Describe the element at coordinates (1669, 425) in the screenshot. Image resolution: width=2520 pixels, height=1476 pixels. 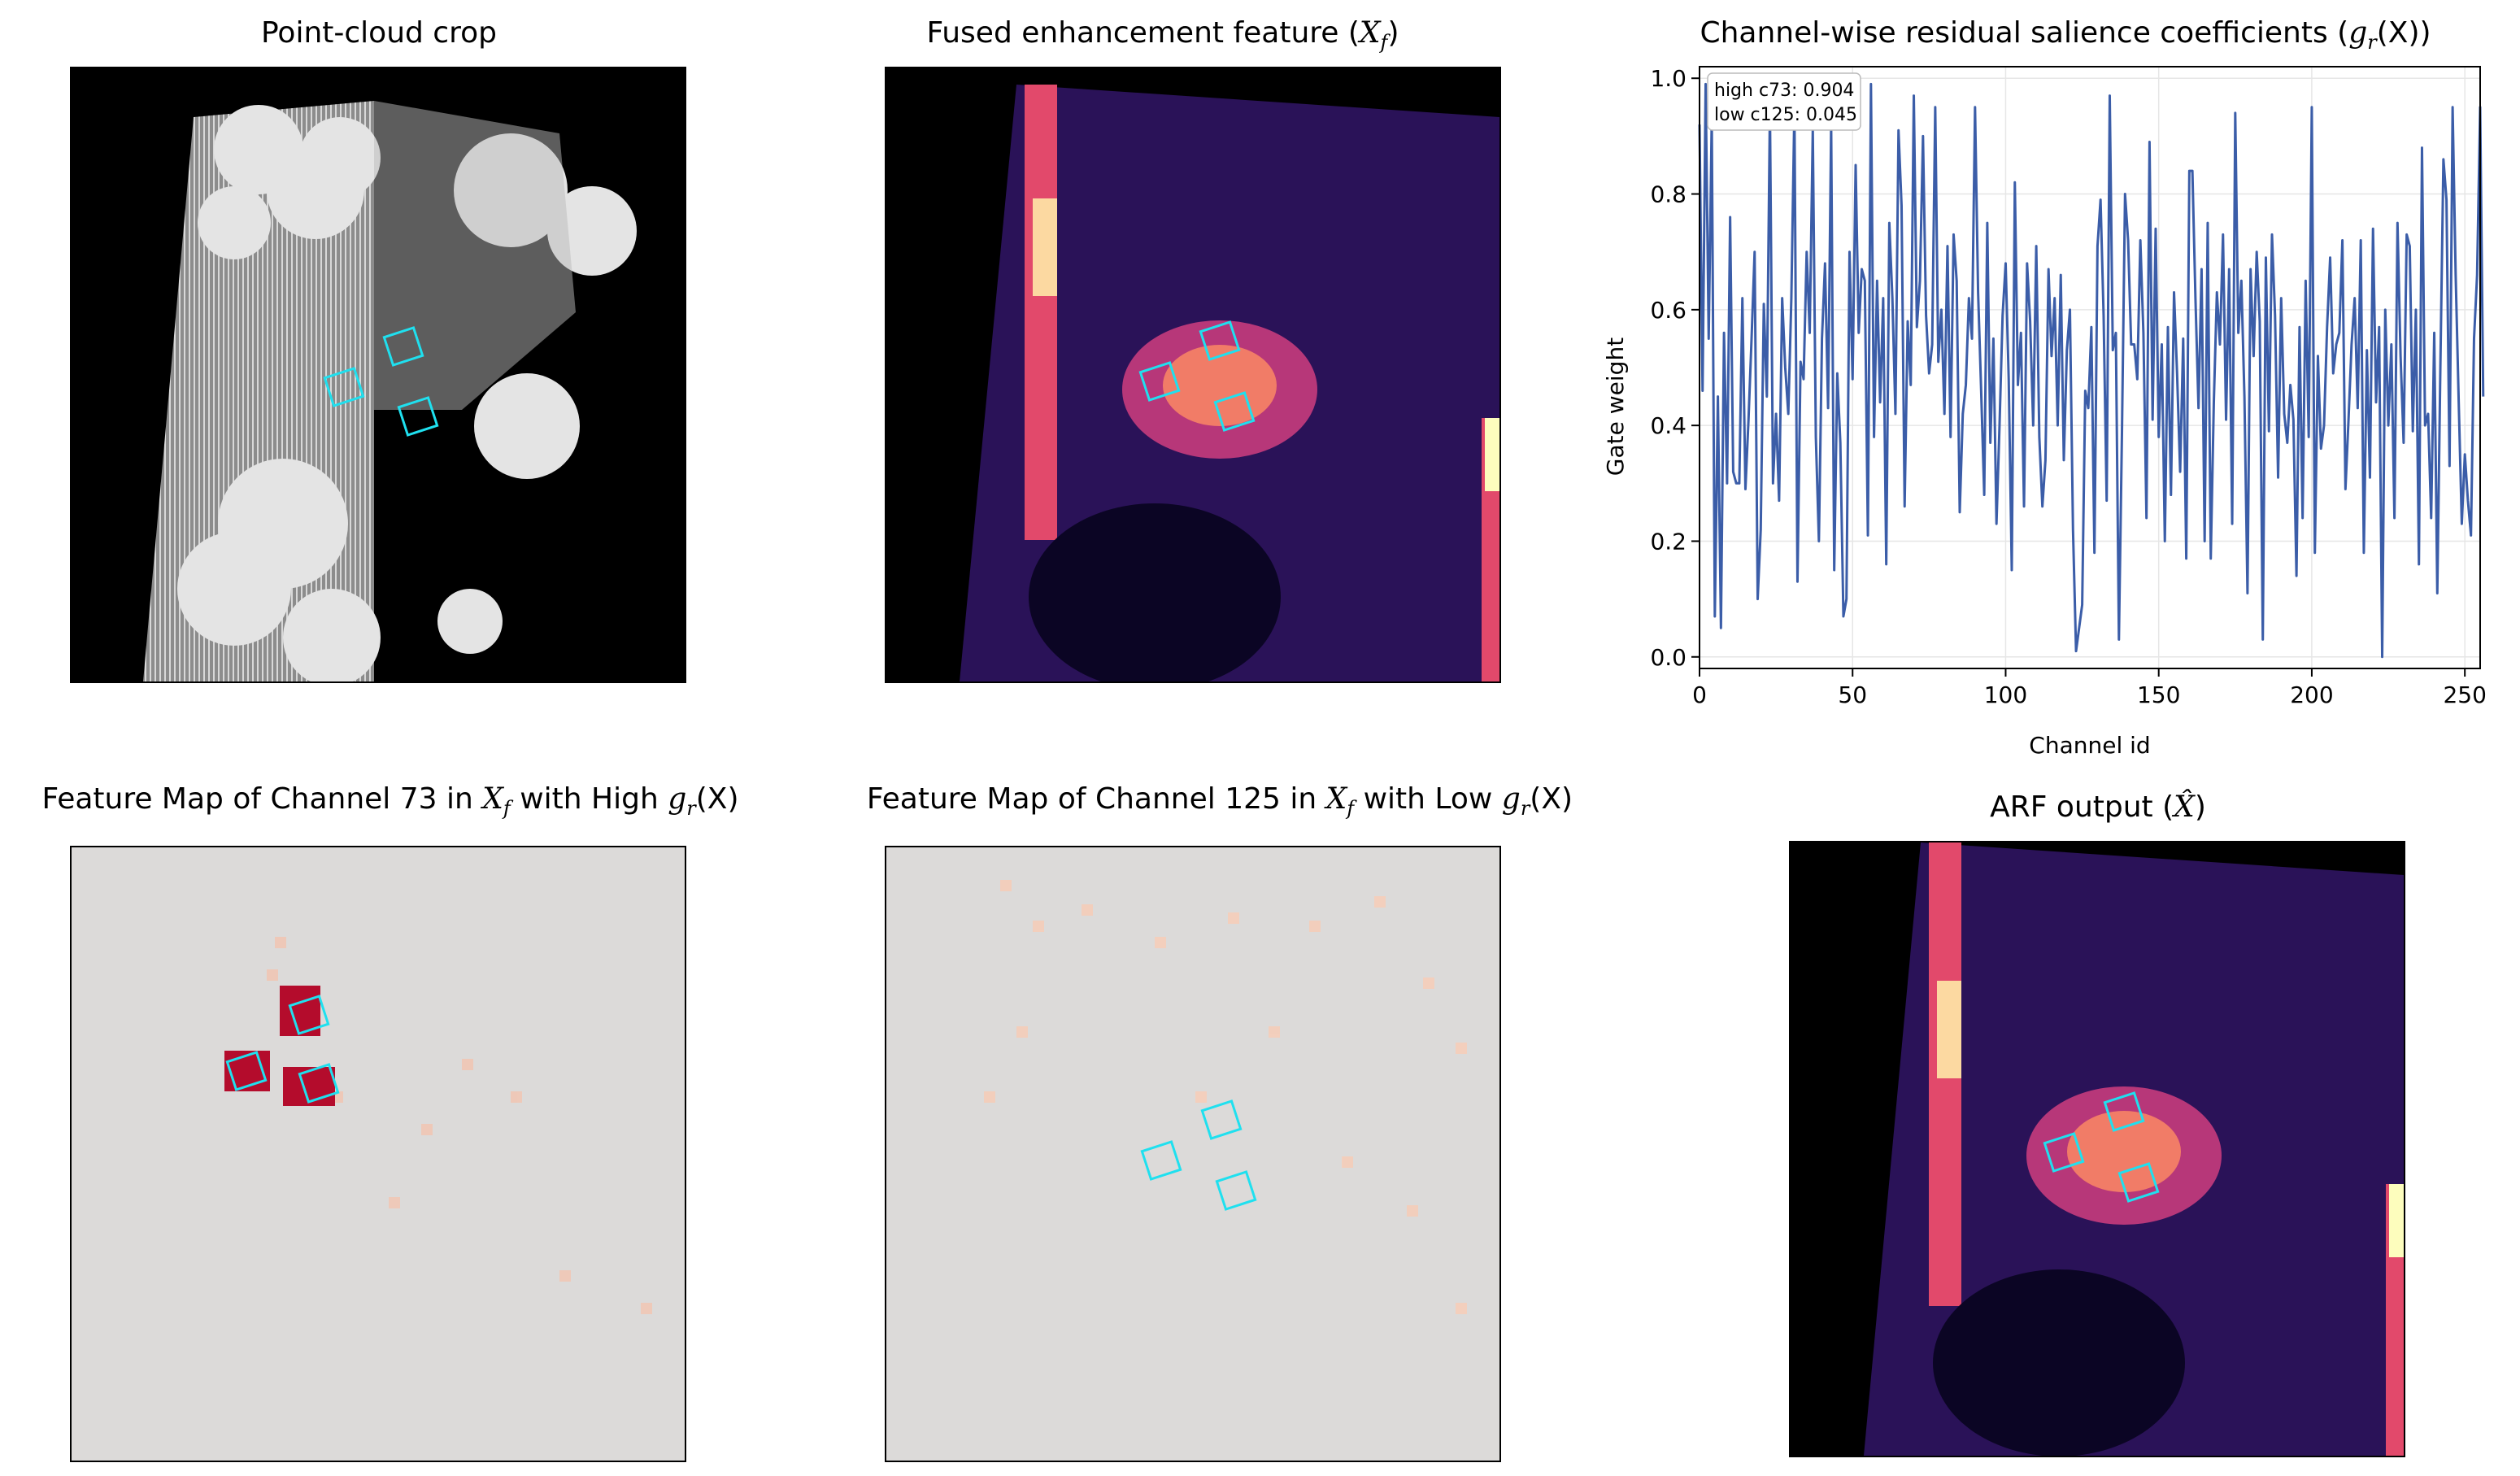
I see `y-tick-label: 0.4` at that location.